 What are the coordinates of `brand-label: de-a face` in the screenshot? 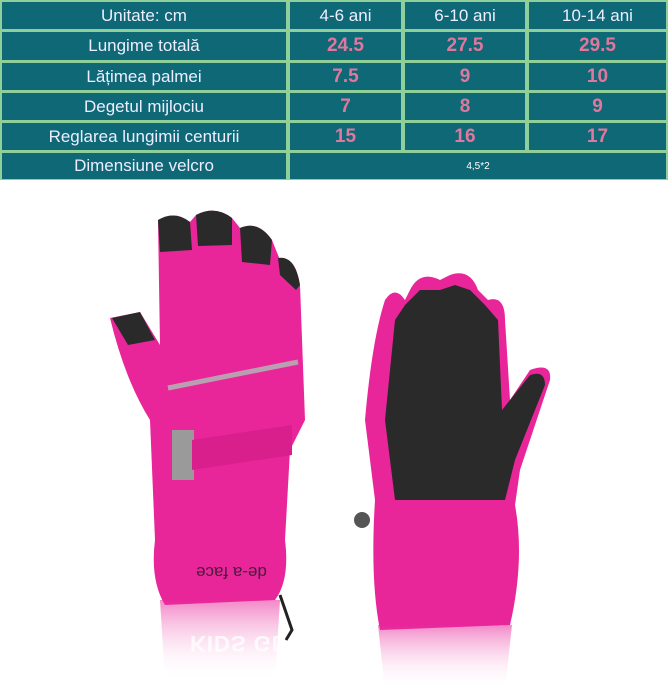 It's located at (231, 572).